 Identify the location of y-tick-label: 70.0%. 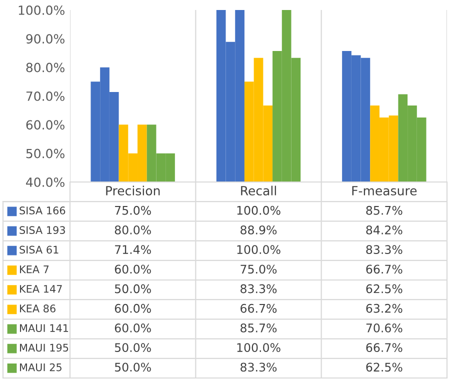
(45, 96).